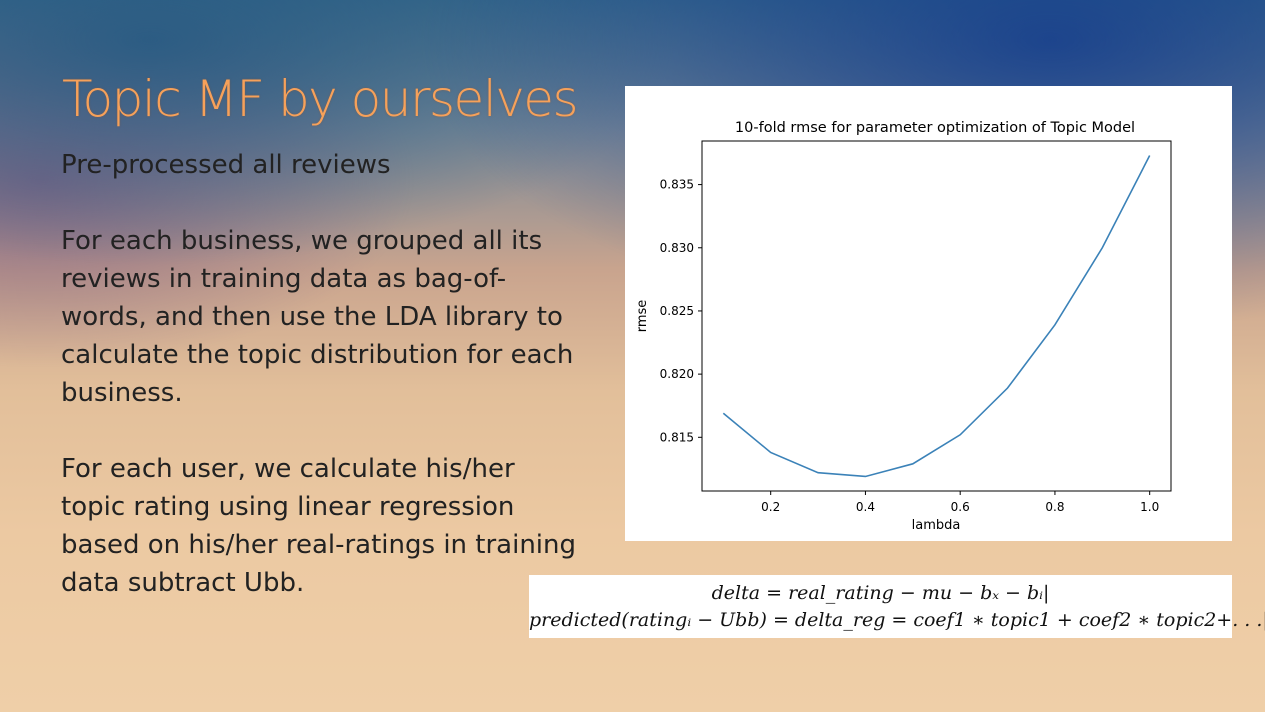 This screenshot has width=1265, height=712. What do you see at coordinates (642, 316) in the screenshot?
I see `y-axis-label: rmse` at bounding box center [642, 316].